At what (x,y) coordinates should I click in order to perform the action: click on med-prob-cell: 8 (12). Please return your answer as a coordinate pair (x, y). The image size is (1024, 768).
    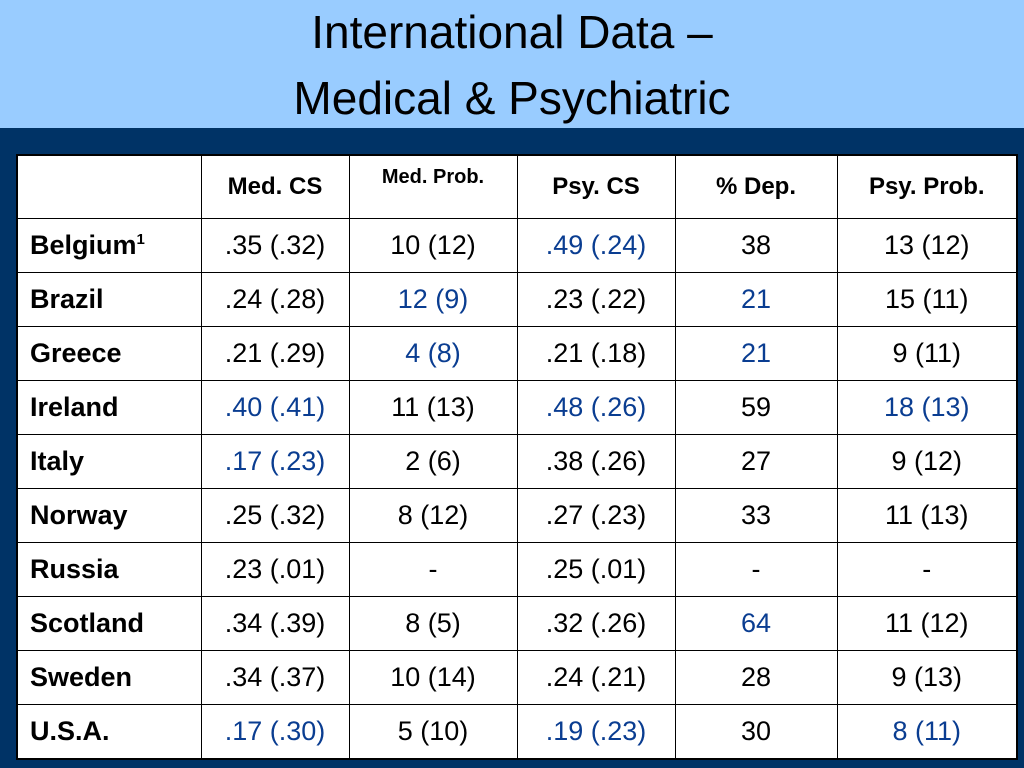
    Looking at the image, I should click on (433, 515).